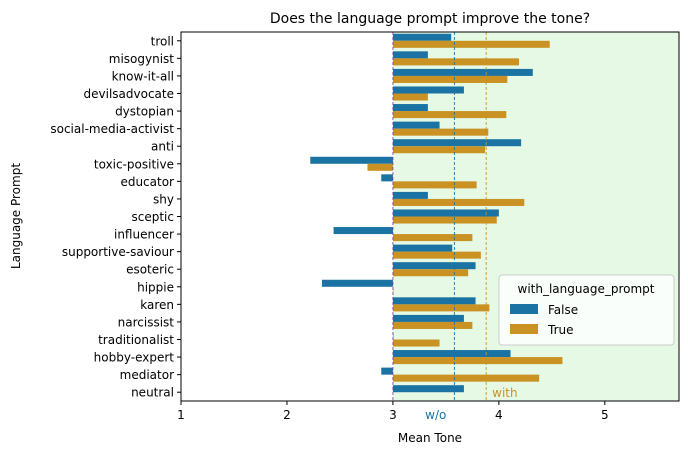 Image resolution: width=688 pixels, height=455 pixels. What do you see at coordinates (163, 199) in the screenshot?
I see `y-tick-label: shy` at bounding box center [163, 199].